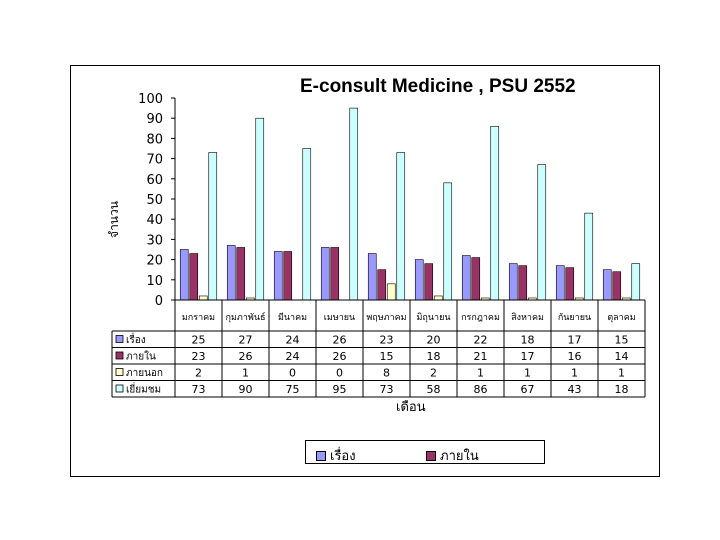 The image size is (720, 540). I want to click on data-label: 95, so click(340, 389).